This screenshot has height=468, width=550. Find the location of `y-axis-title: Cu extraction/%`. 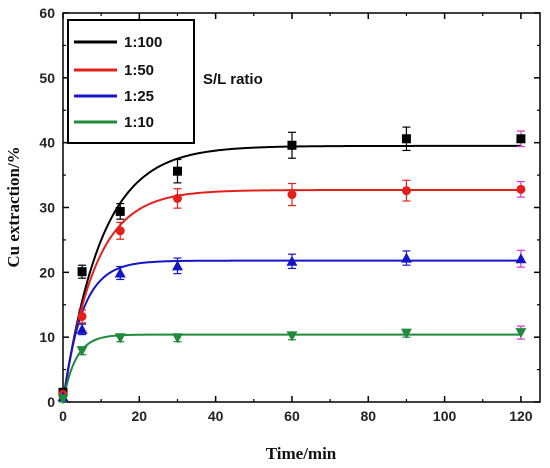

y-axis-title: Cu extraction/% is located at coordinates (13, 206).